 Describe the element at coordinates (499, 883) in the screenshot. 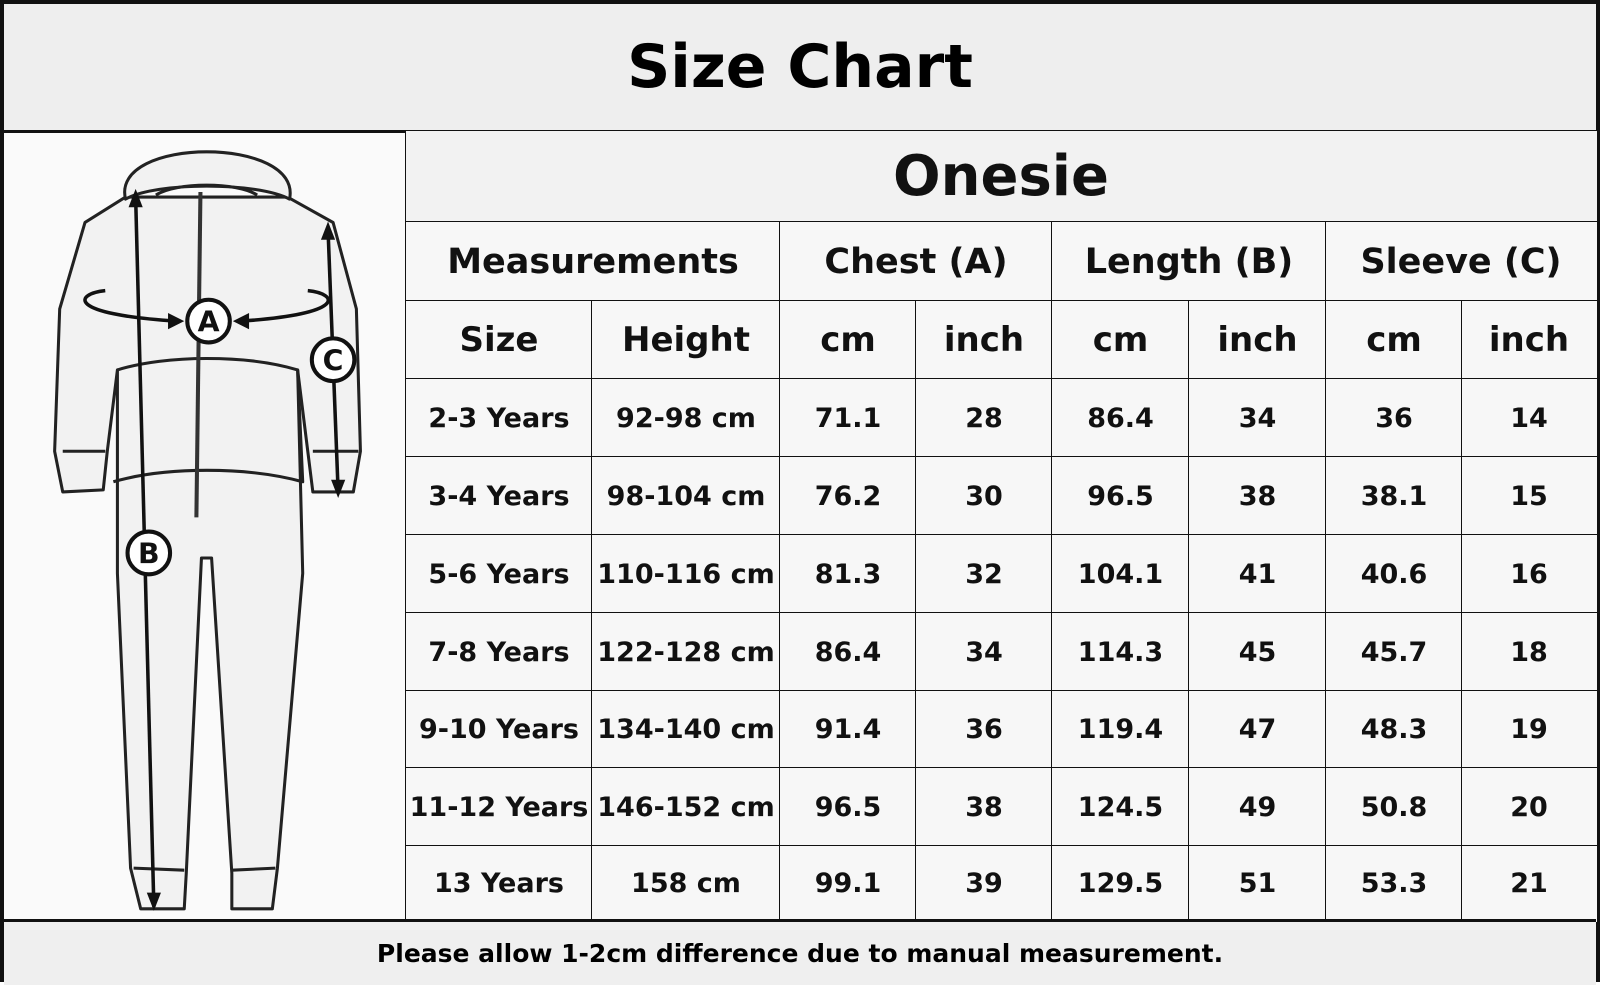

I see `table-cell: 13 Years` at that location.